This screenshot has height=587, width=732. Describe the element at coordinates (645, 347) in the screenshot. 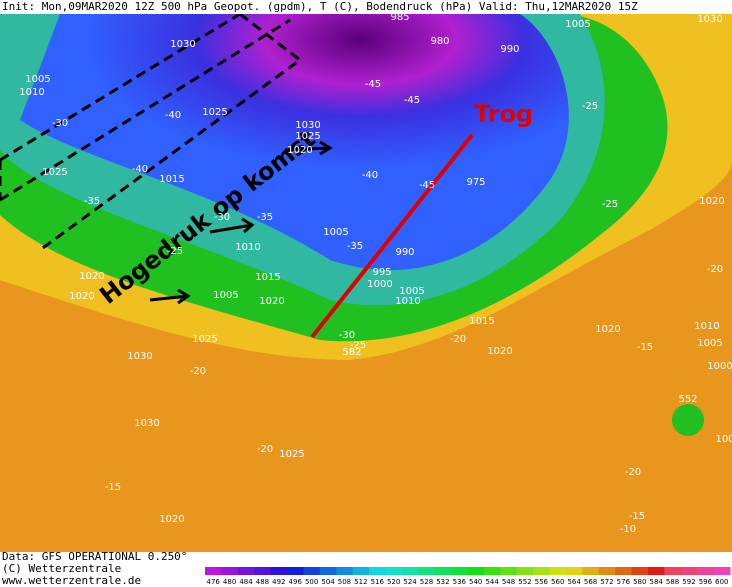

I see `map-label: -15` at that location.